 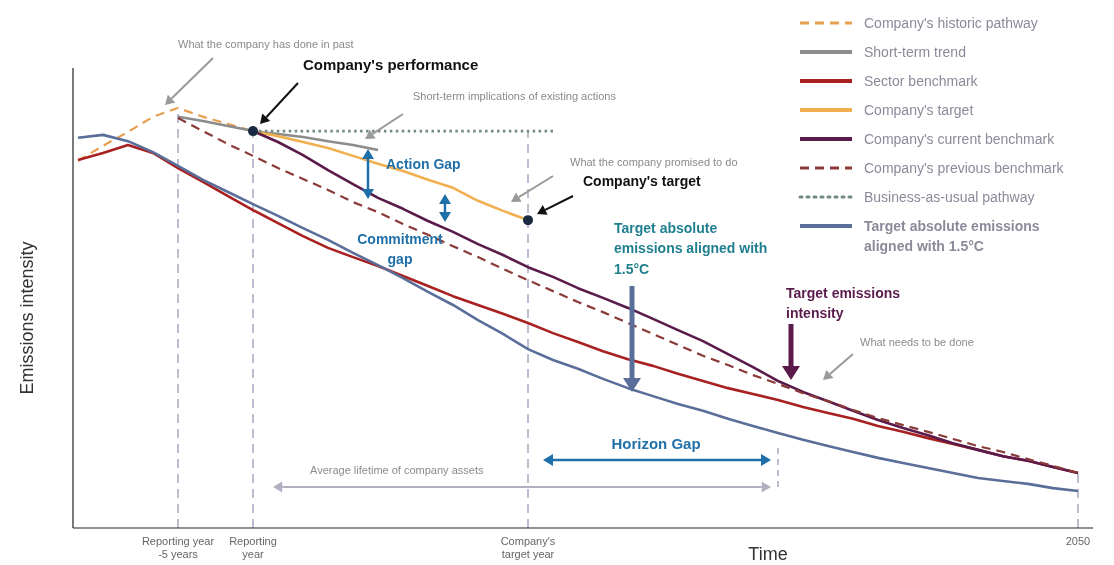 I want to click on text: Short-term implications of existing actions, so click(x=515, y=96).